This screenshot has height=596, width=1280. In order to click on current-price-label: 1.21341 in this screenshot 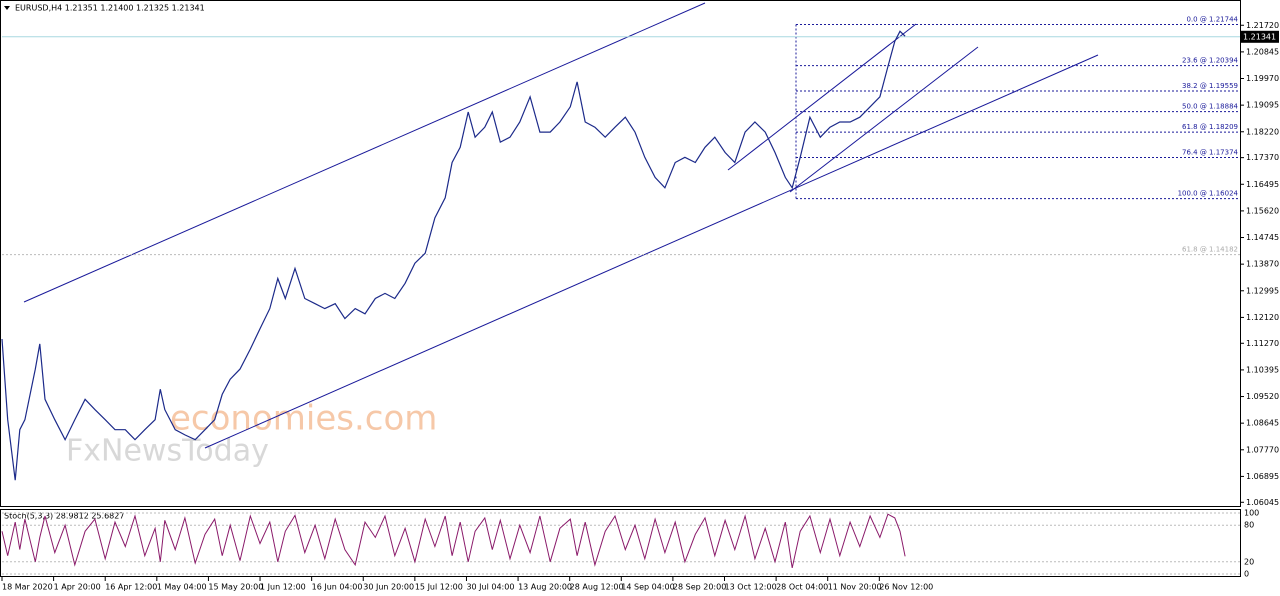, I will do `click(1259, 36)`.